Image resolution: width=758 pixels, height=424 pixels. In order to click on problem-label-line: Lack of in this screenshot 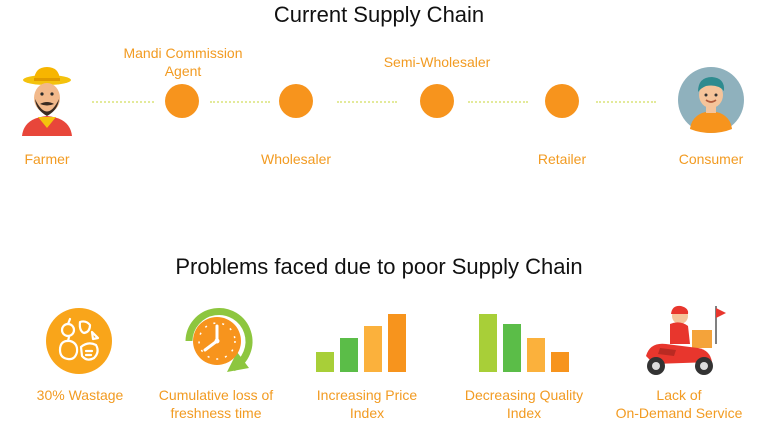, I will do `click(679, 395)`.